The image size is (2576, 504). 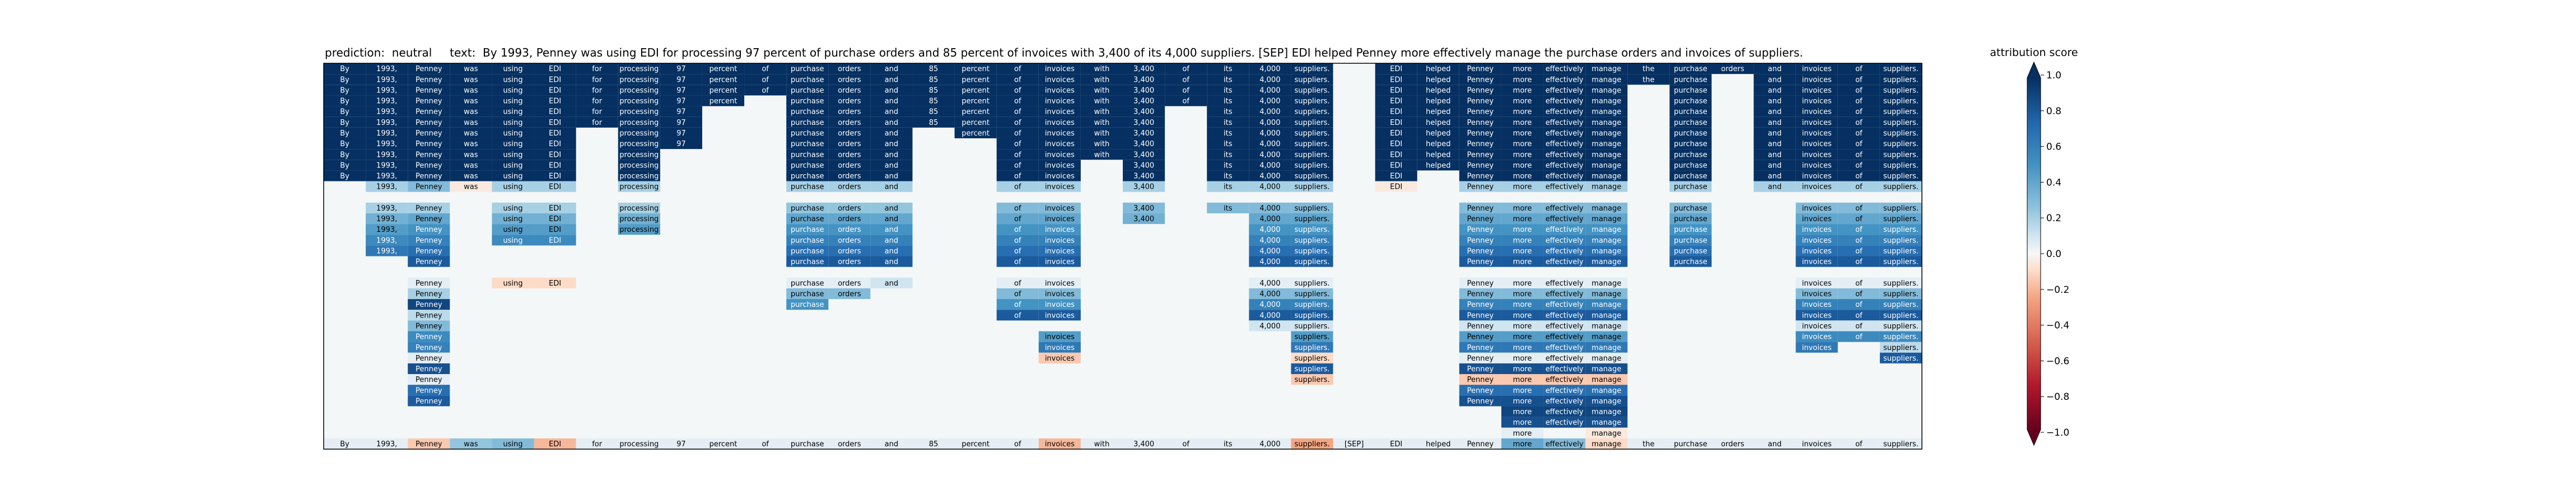 What do you see at coordinates (681, 112) in the screenshot?
I see `token-label: 97` at bounding box center [681, 112].